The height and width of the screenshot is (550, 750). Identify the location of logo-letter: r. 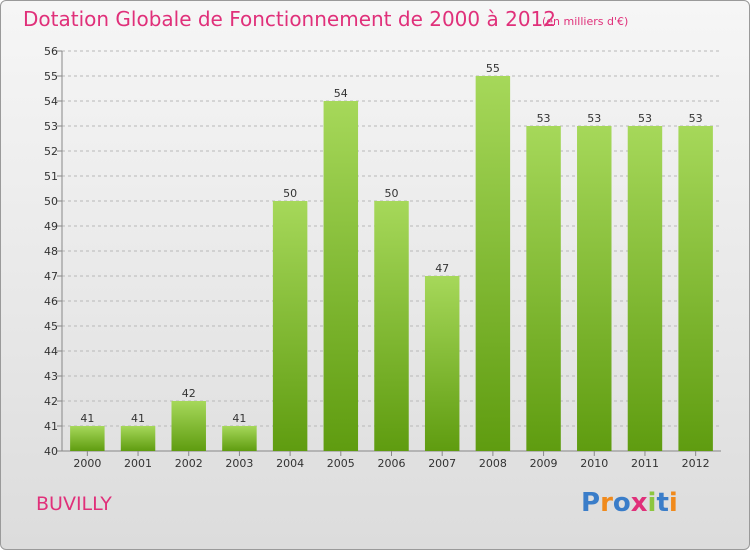
(606, 503).